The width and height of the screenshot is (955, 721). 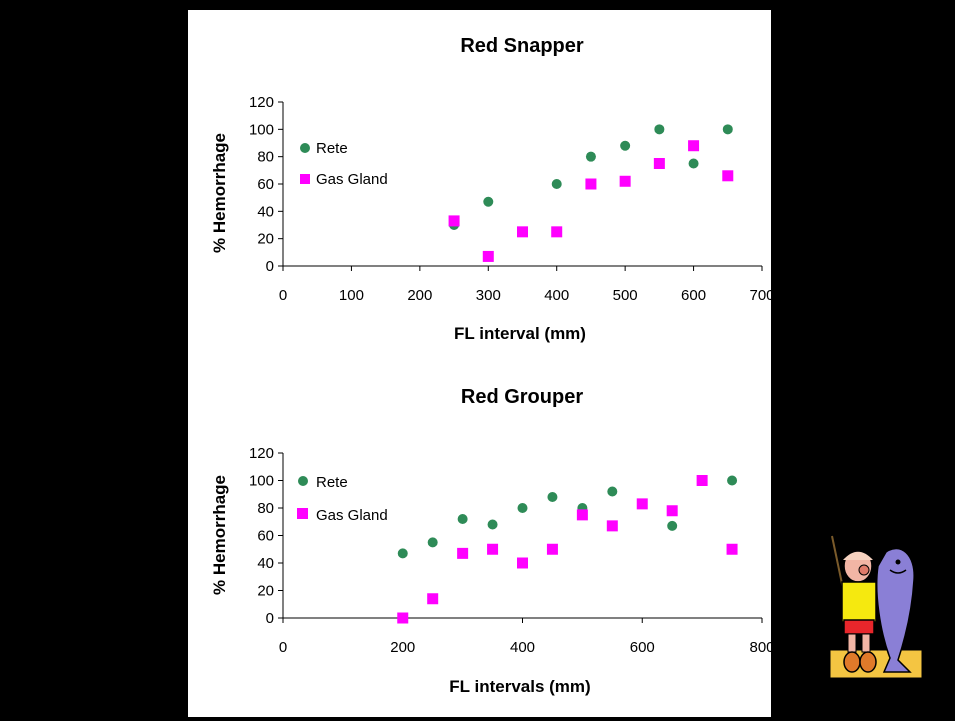 I want to click on x-axis-label: FL interval (mm), so click(x=520, y=333).